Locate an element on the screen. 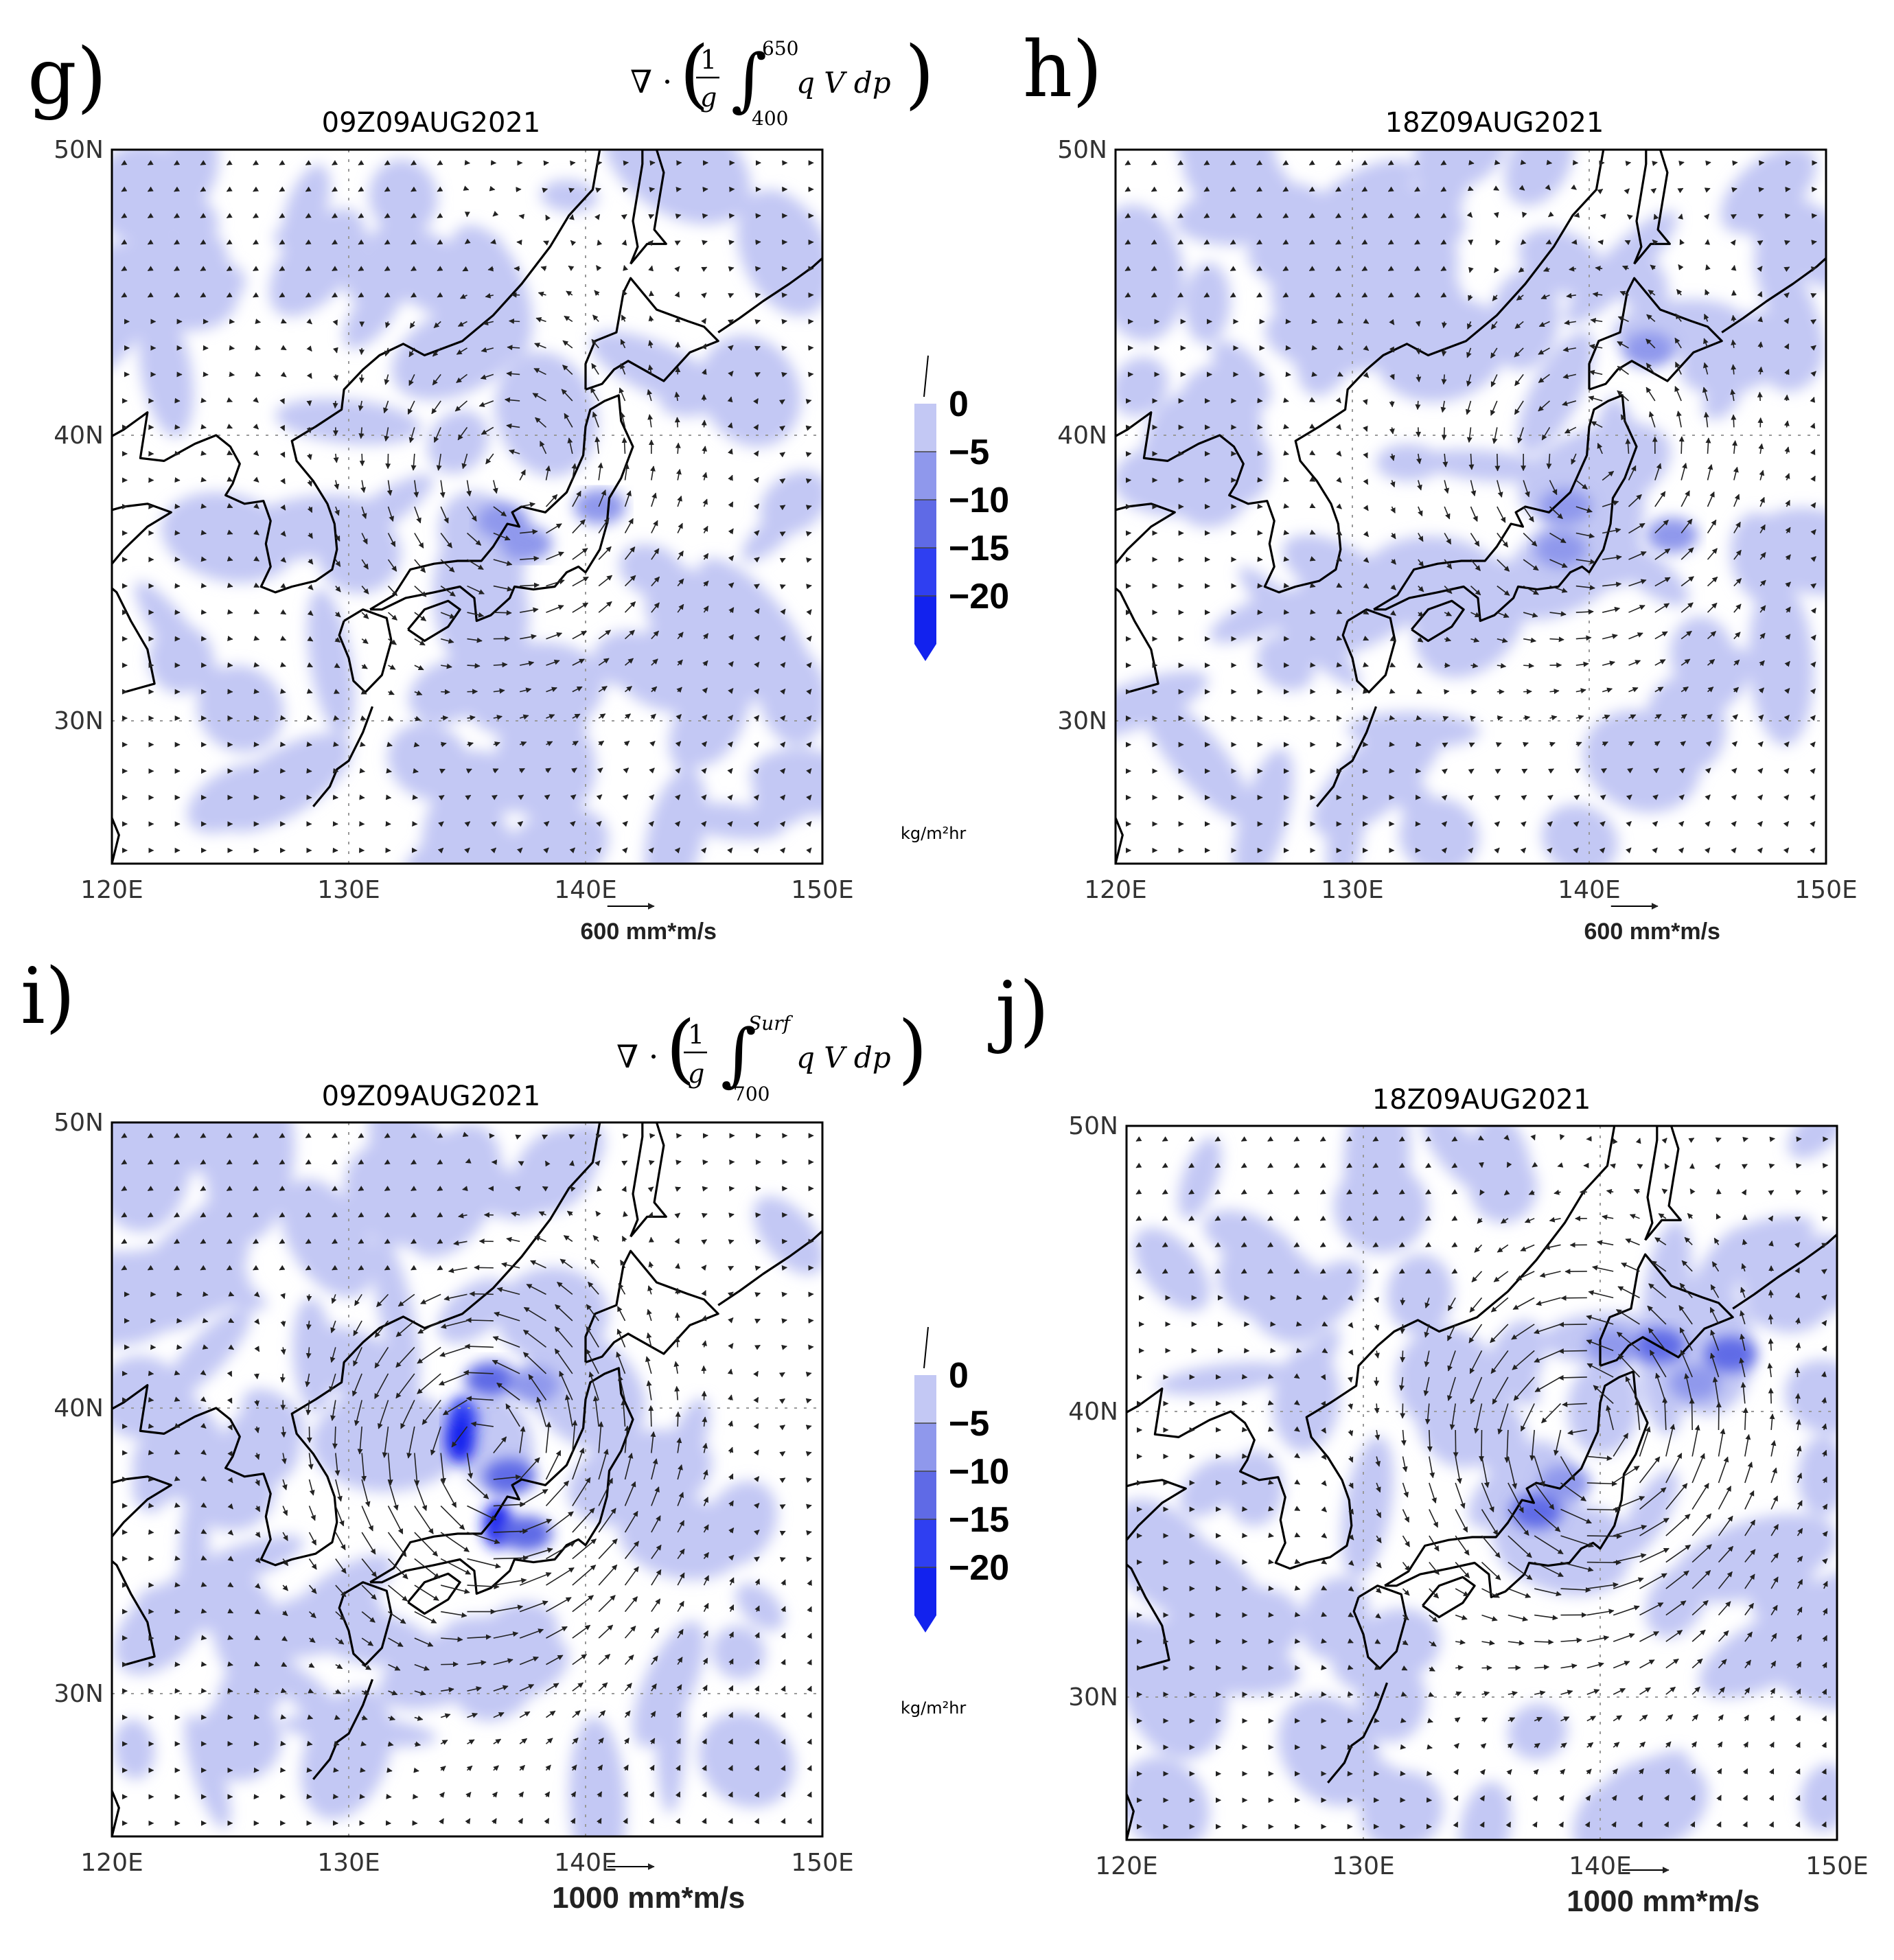 The image size is (1894, 1960). svg-text: 700 is located at coordinates (752, 1094).